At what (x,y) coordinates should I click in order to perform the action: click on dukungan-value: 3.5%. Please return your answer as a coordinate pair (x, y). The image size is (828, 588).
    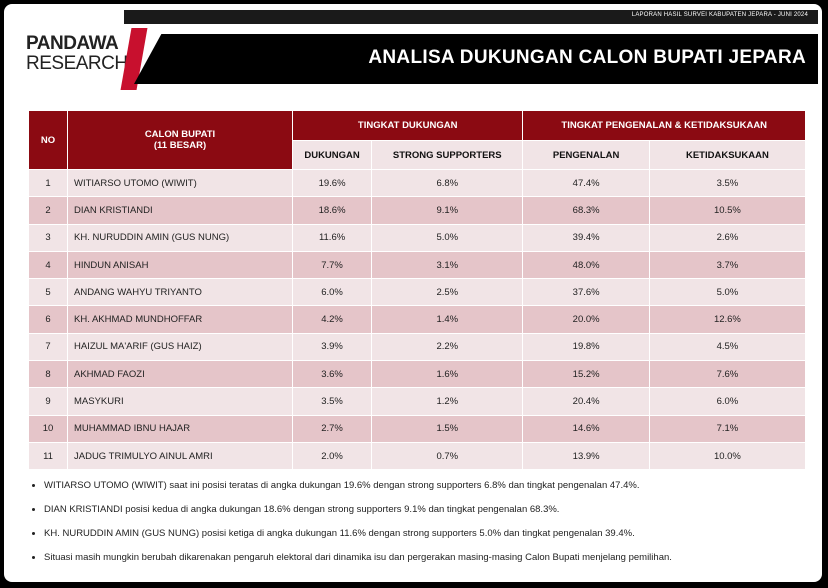
    Looking at the image, I should click on (332, 401).